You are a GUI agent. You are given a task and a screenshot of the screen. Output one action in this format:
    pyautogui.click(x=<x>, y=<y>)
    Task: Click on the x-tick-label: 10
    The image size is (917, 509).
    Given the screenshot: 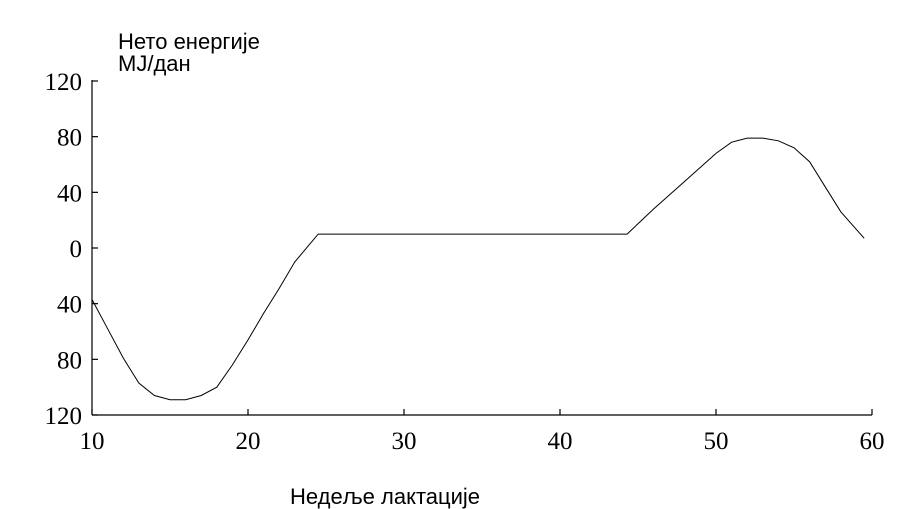 What is the action you would take?
    pyautogui.click(x=92, y=441)
    